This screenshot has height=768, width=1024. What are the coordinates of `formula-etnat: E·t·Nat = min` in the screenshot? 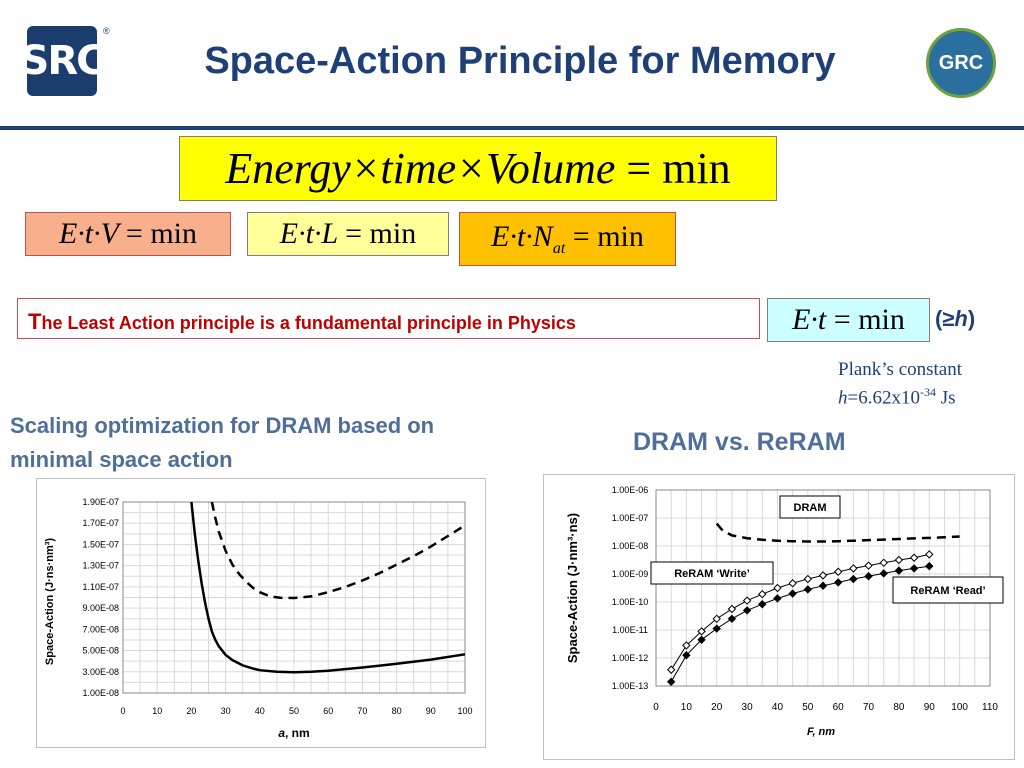 It's located at (567, 239).